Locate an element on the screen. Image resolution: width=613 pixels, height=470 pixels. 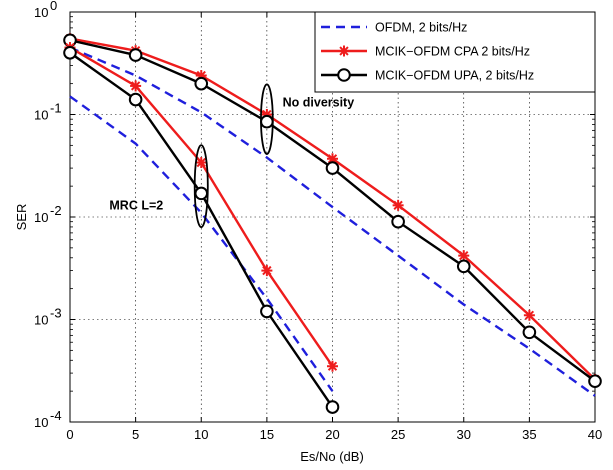
y-tick-label: 10 -1 is located at coordinates (48, 112).